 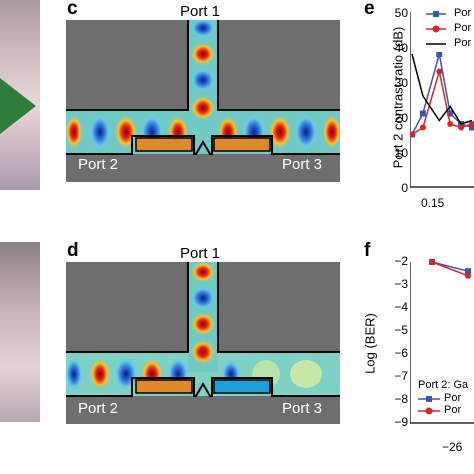 I want to click on panel-f-ytick: −2, so click(x=401, y=261).